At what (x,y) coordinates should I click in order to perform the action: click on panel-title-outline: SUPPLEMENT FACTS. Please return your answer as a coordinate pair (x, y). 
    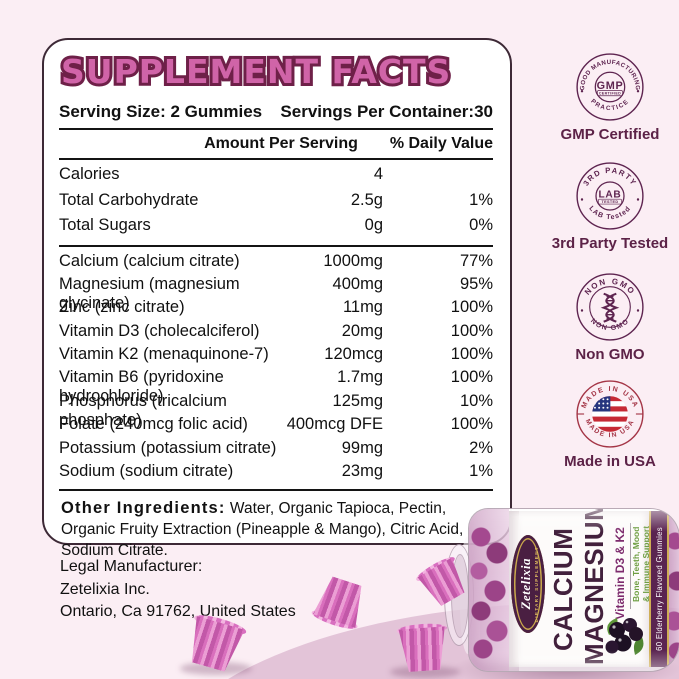
    Looking at the image, I should click on (255, 72).